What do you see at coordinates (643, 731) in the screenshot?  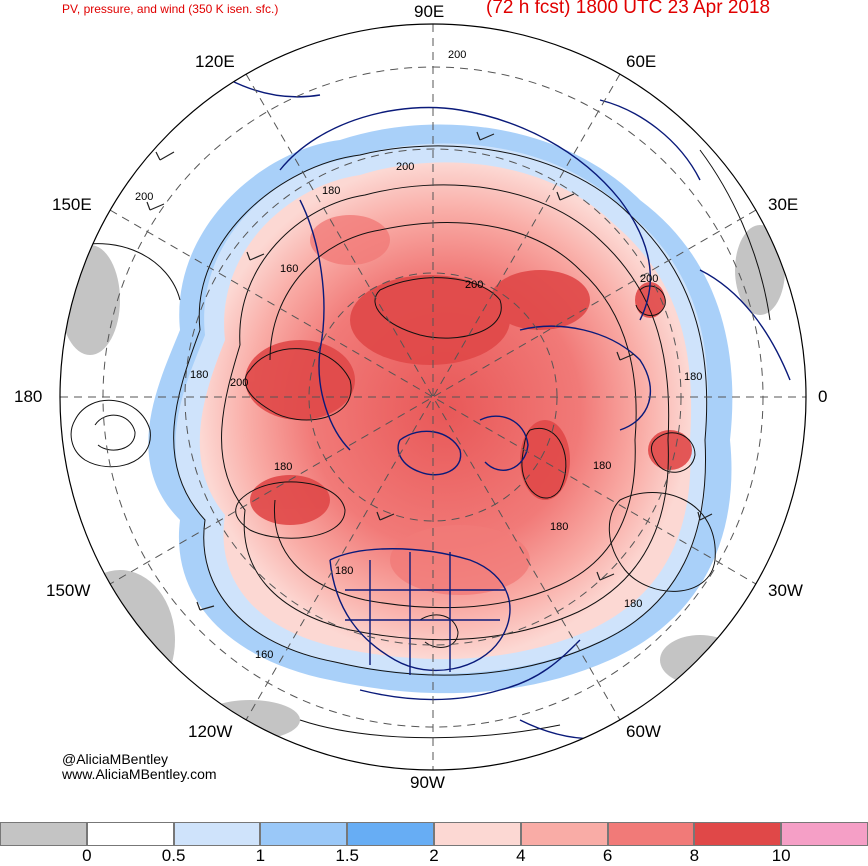 I see `lon-label-60w: 60W` at bounding box center [643, 731].